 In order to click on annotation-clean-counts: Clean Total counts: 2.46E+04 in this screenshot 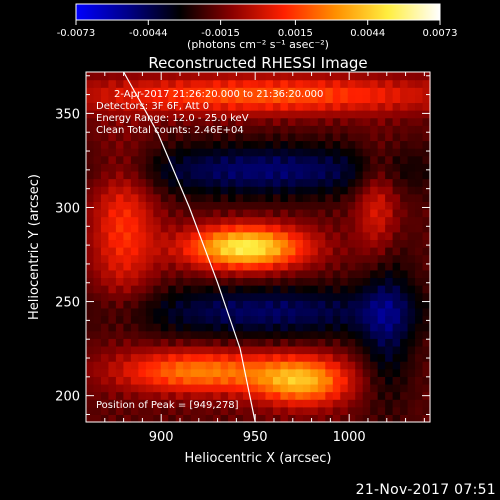, I will do `click(170, 130)`.